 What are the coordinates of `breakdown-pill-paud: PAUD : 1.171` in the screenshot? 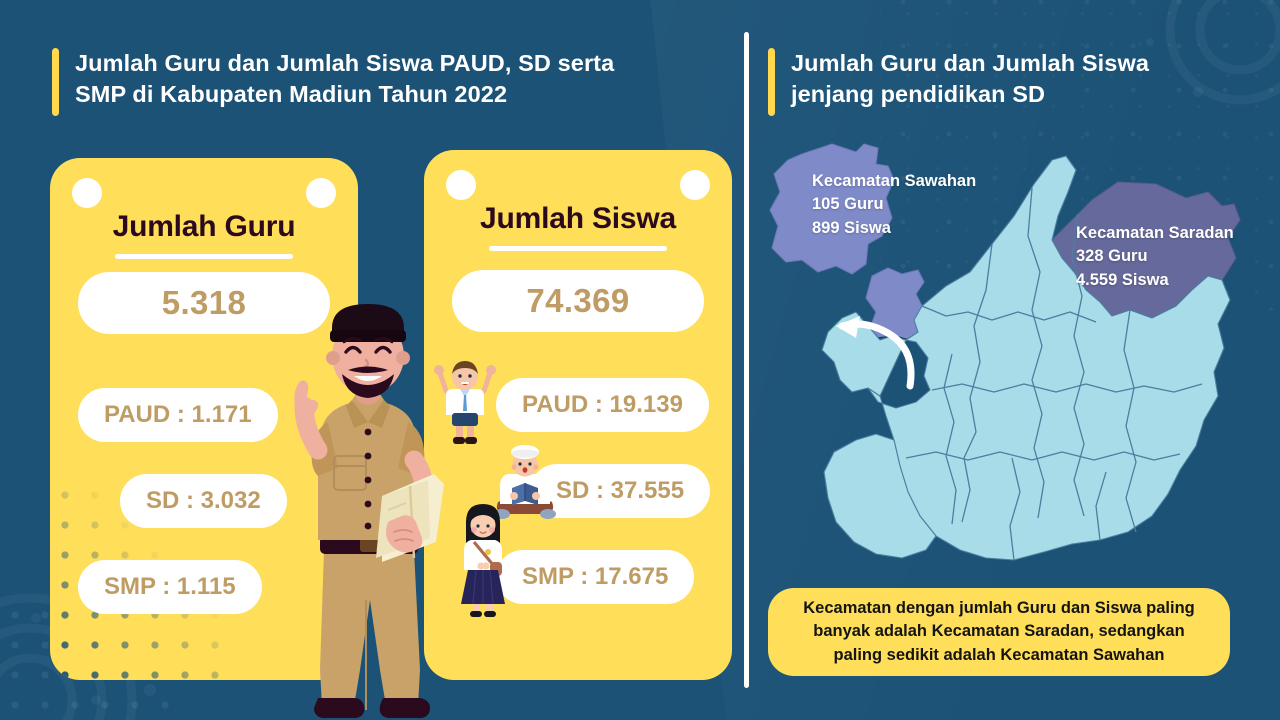 It's located at (178, 415).